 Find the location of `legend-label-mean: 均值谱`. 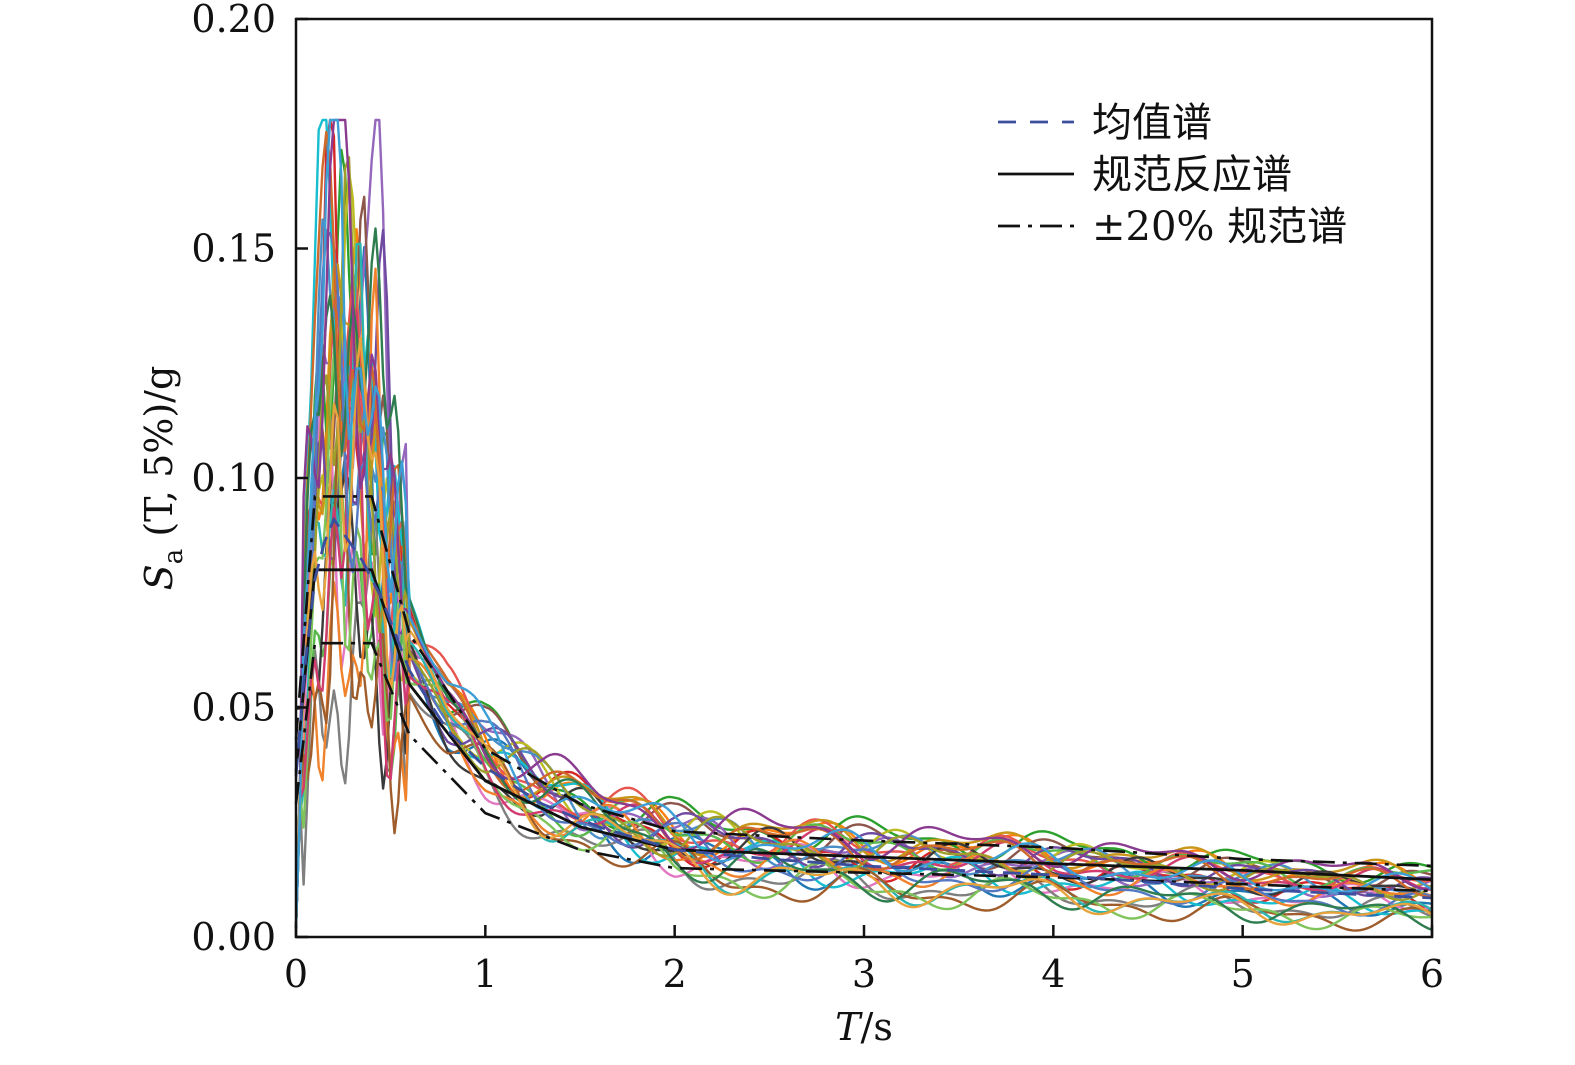

legend-label-mean: 均值谱 is located at coordinates (1152, 123).